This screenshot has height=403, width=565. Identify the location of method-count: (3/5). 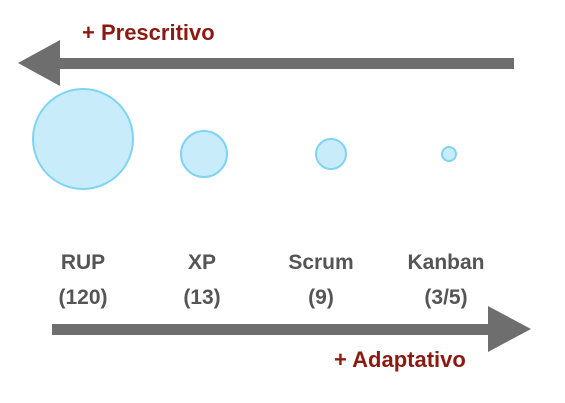
(446, 297).